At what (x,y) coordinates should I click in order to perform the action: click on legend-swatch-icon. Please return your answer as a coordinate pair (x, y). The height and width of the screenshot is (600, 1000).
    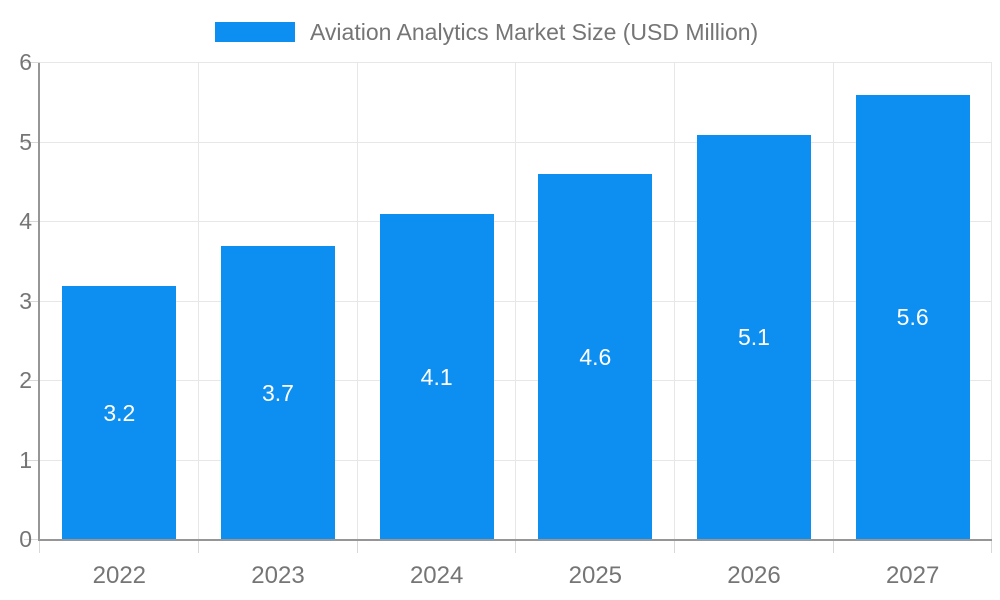
    Looking at the image, I should click on (255, 32).